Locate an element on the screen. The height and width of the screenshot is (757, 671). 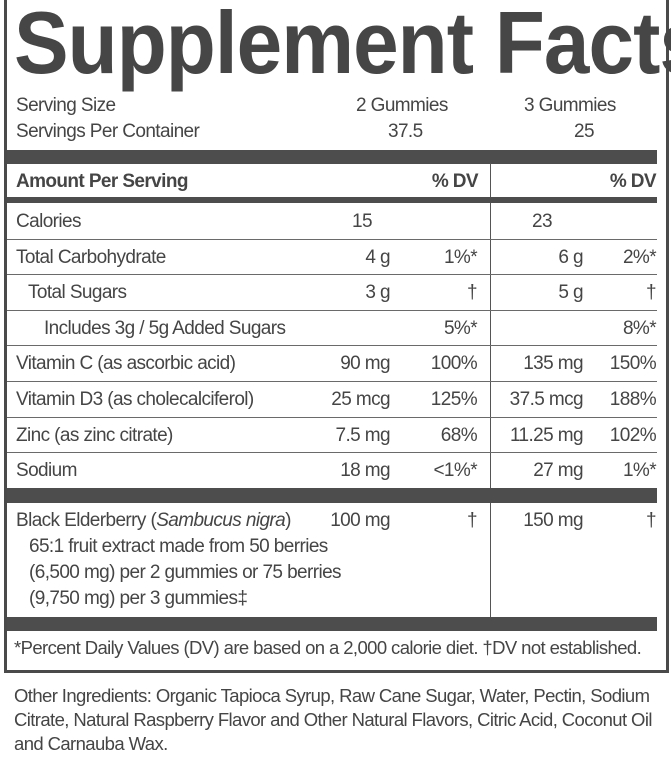
dv-1: 68% is located at coordinates (459, 435).